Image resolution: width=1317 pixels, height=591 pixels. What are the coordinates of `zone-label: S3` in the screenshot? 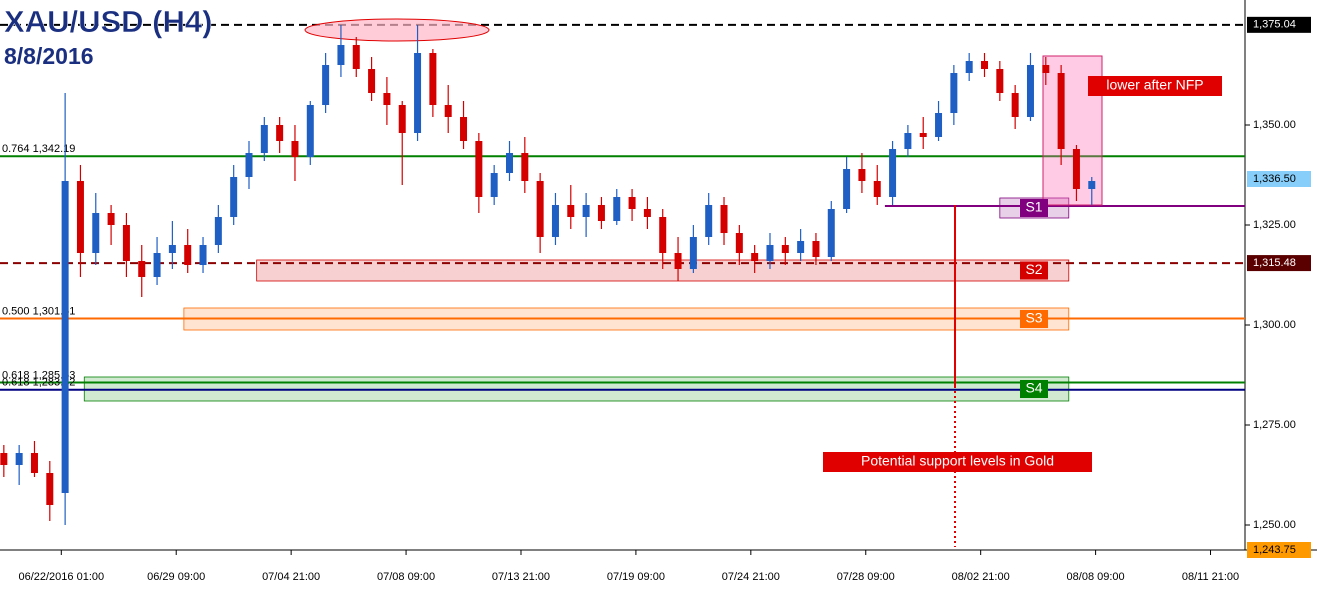 It's located at (1033, 318).